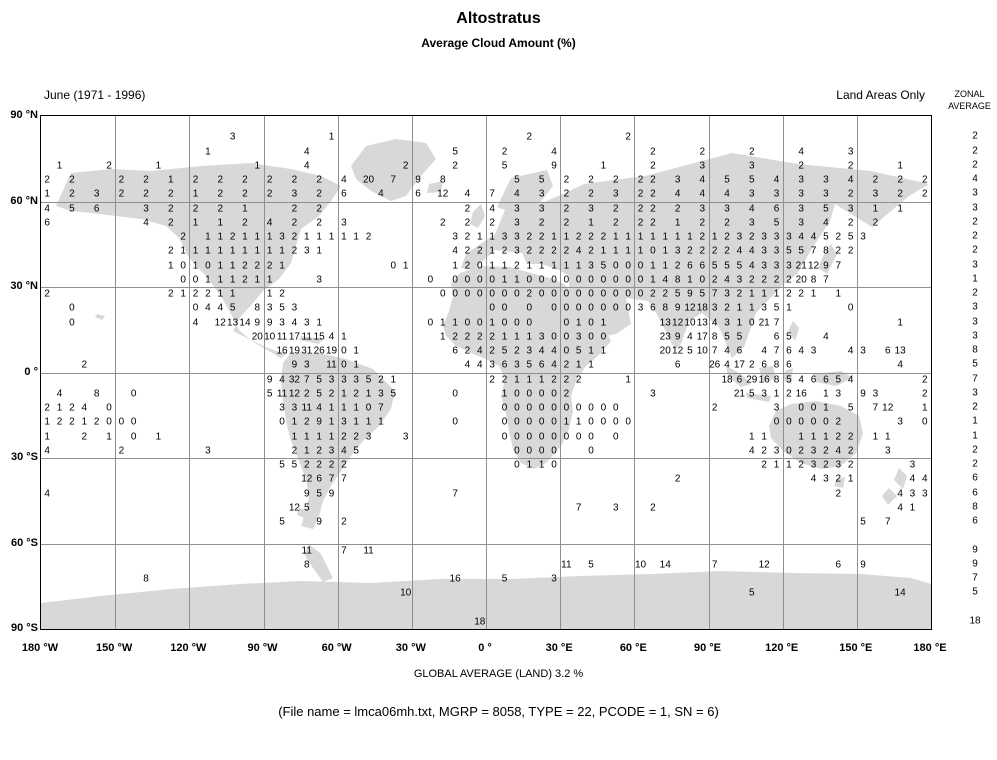  I want to click on lon-axis-label: 30 °E, so click(559, 648).